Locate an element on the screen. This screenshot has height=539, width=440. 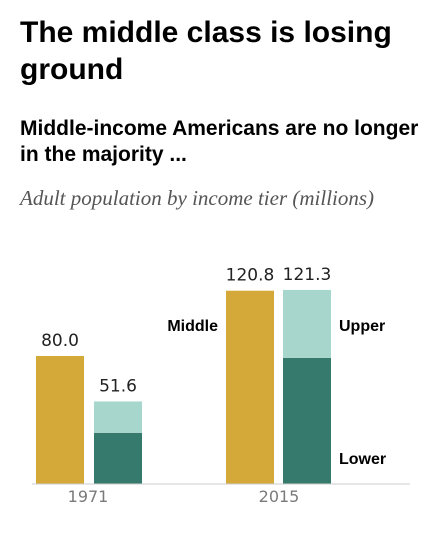
lower-bar-1971 is located at coordinates (118, 458).